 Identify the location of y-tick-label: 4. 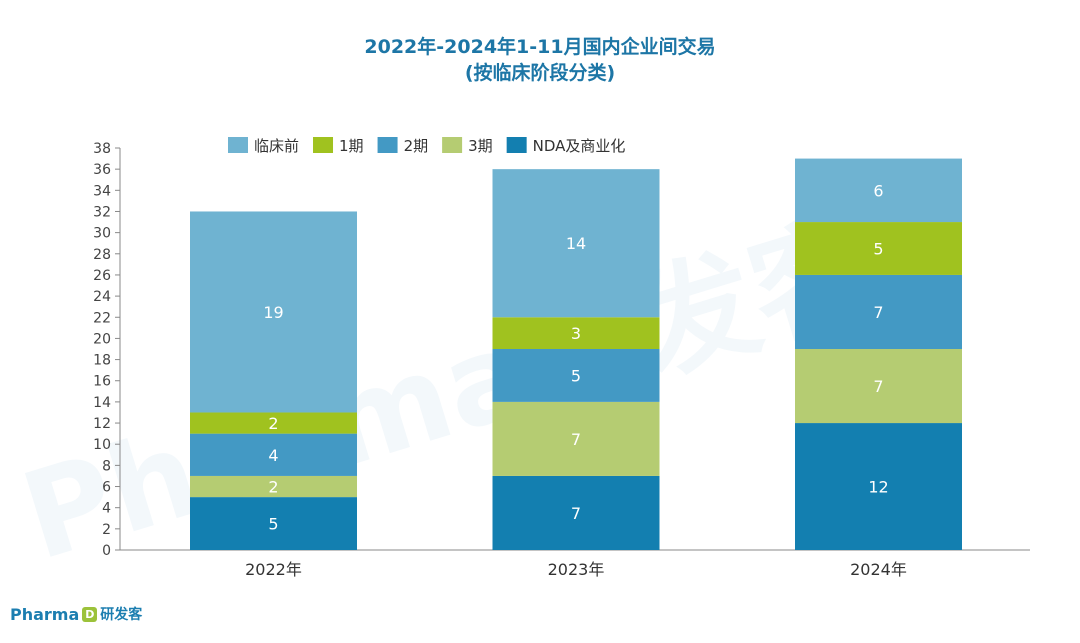
(106, 509).